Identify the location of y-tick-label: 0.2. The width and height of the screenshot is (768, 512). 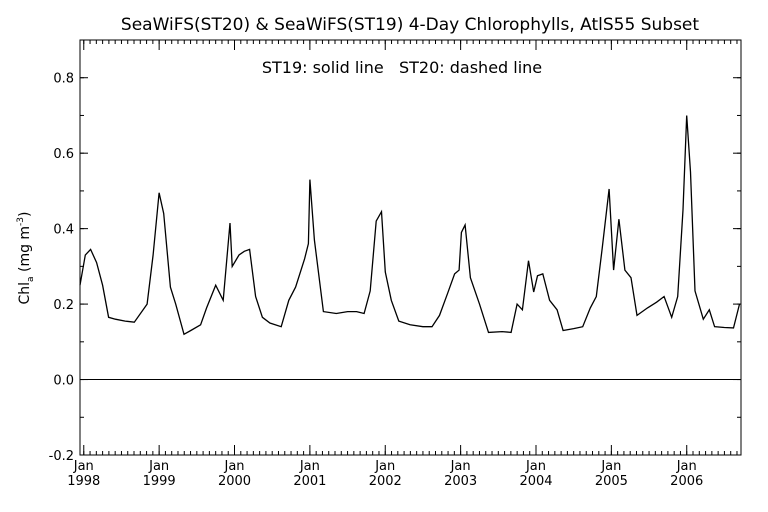
(63, 305).